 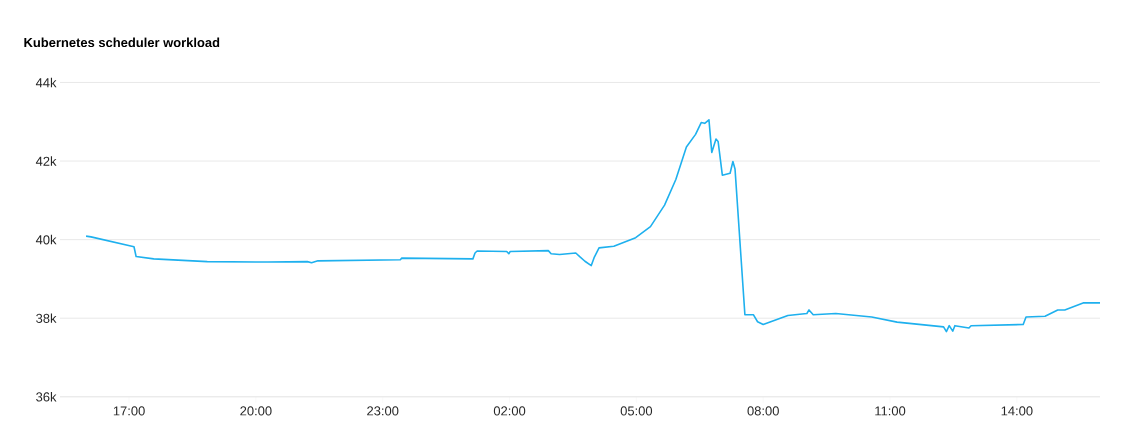 What do you see at coordinates (46, 397) in the screenshot?
I see `y-tick-label: 36k` at bounding box center [46, 397].